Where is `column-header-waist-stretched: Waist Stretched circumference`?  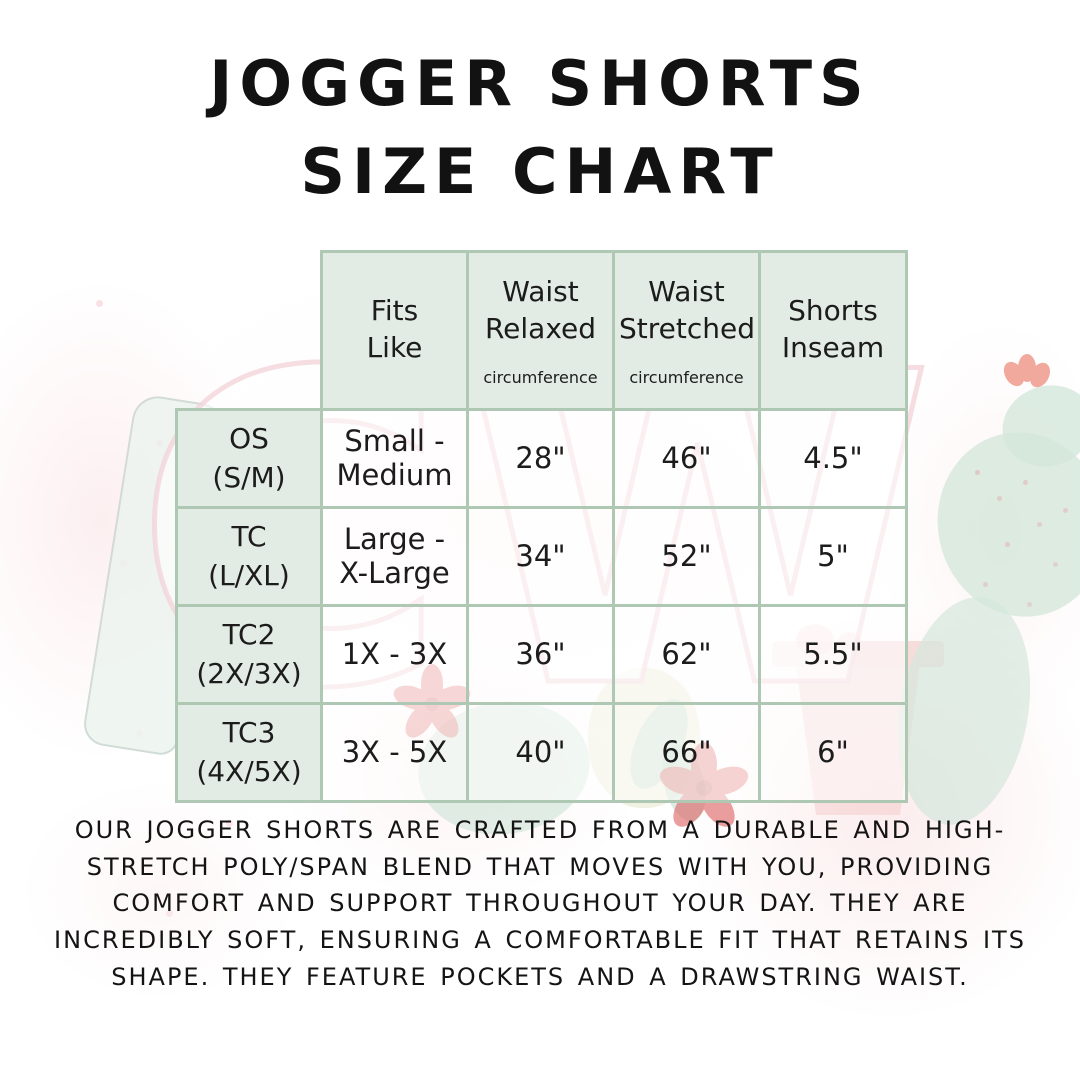 column-header-waist-stretched: Waist Stretched circumference is located at coordinates (686, 330).